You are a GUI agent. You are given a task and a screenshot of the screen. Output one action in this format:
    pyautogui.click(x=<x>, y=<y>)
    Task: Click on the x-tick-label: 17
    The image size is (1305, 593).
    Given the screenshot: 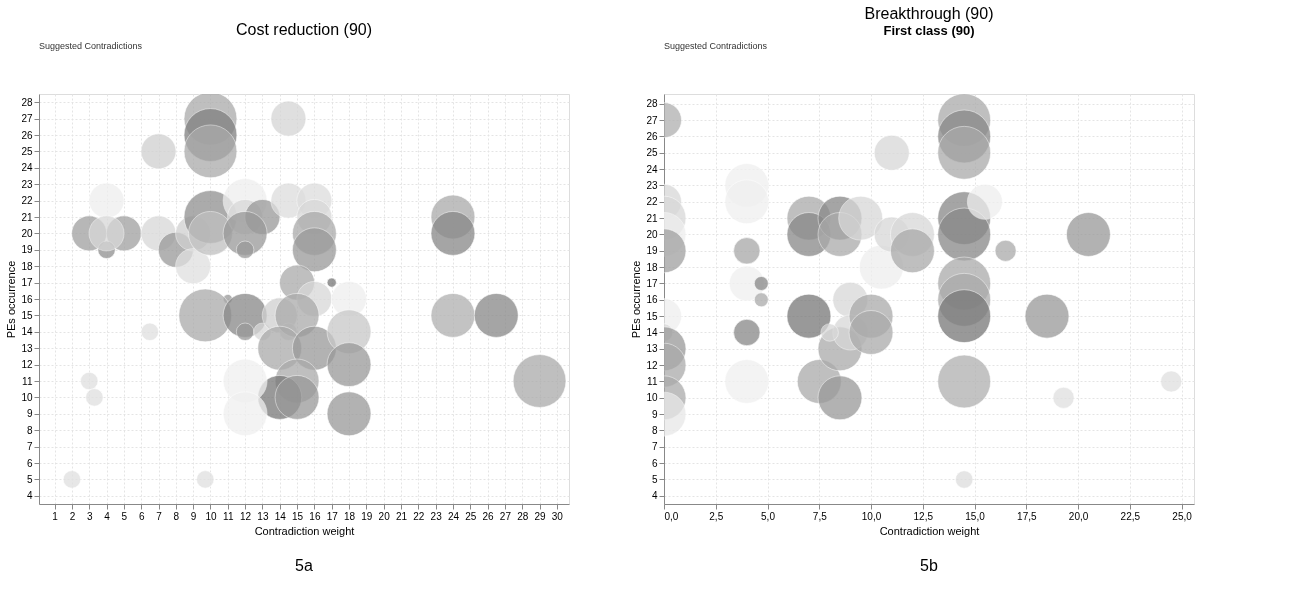 What is the action you would take?
    pyautogui.click(x=332, y=516)
    